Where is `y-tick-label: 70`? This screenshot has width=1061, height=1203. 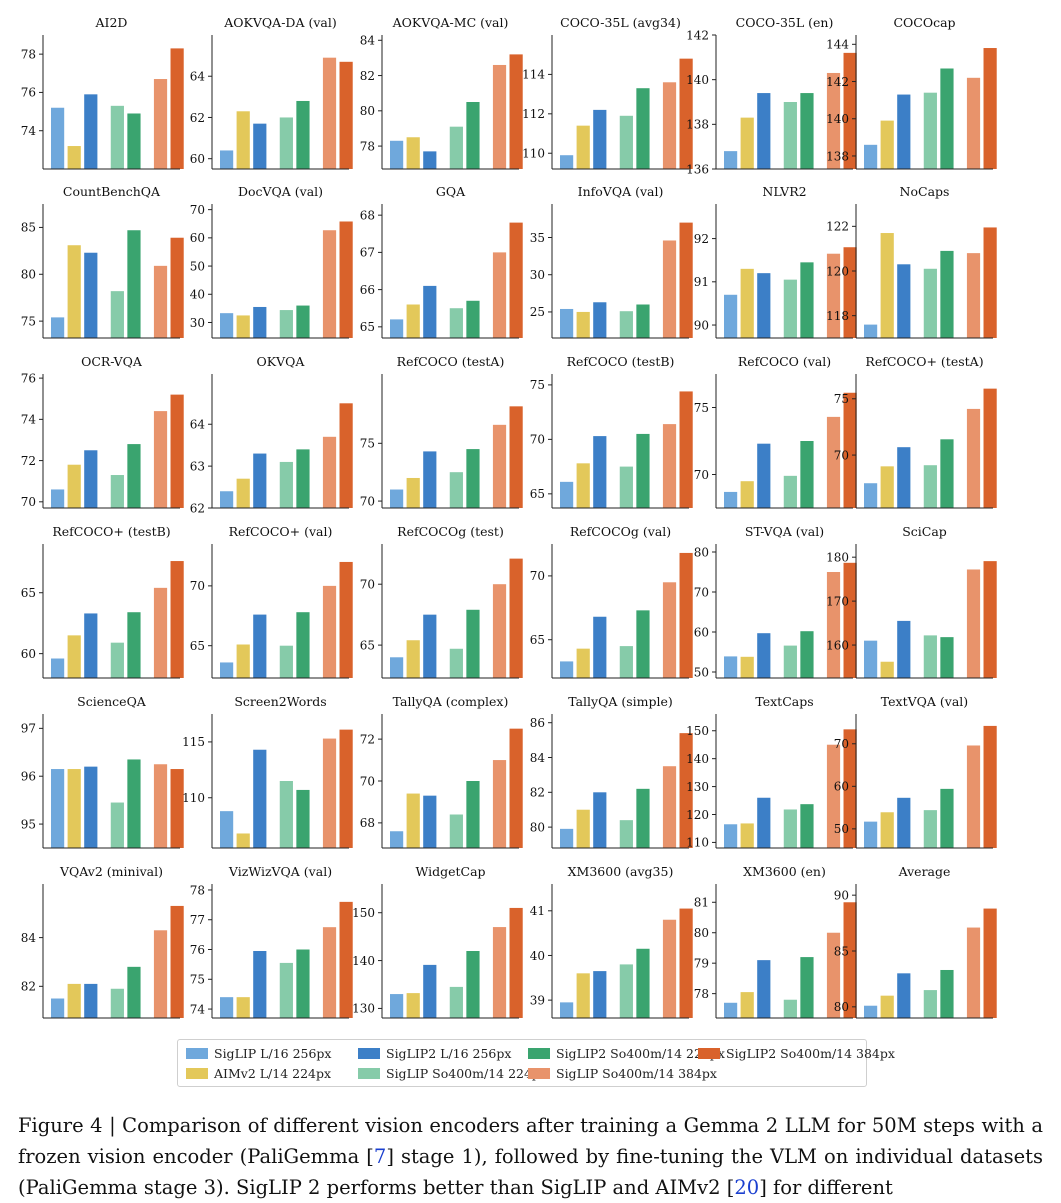 y-tick-label: 70 is located at coordinates (367, 585).